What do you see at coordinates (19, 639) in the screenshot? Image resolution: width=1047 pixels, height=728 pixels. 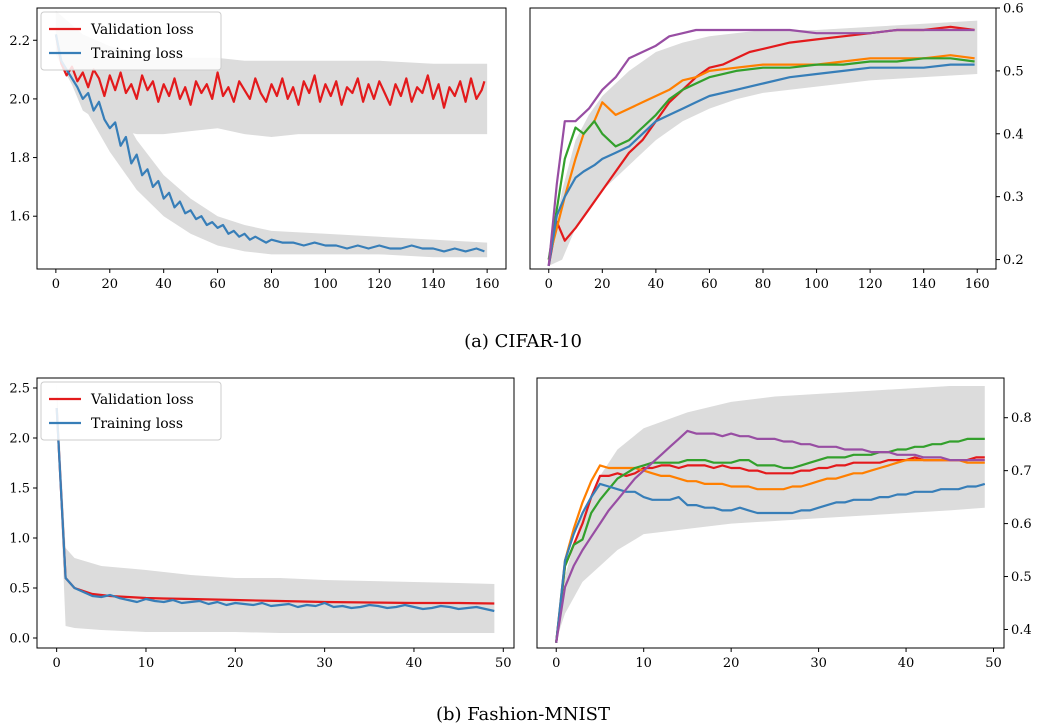 I see `y-tick-label: 0.0` at bounding box center [19, 639].